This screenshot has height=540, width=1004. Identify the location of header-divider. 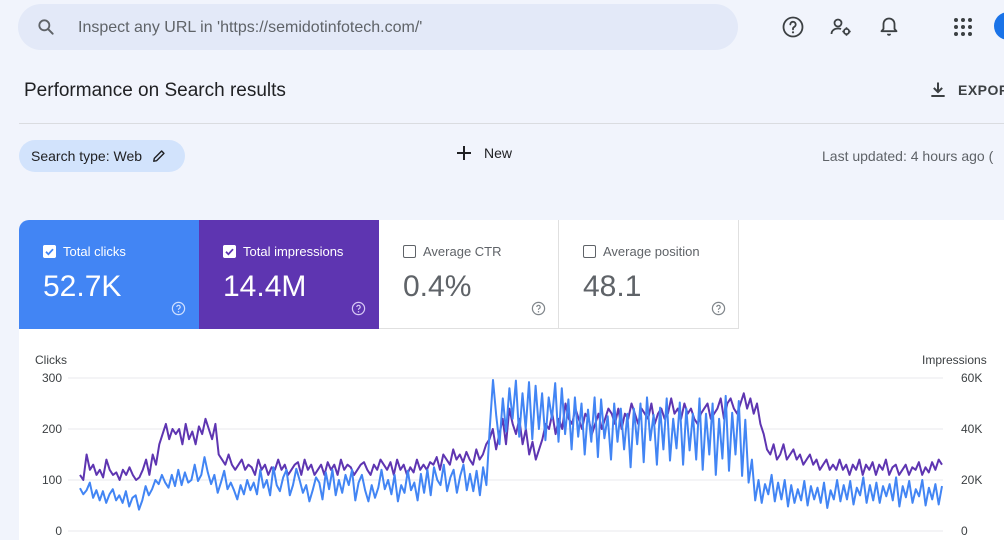
(511, 123).